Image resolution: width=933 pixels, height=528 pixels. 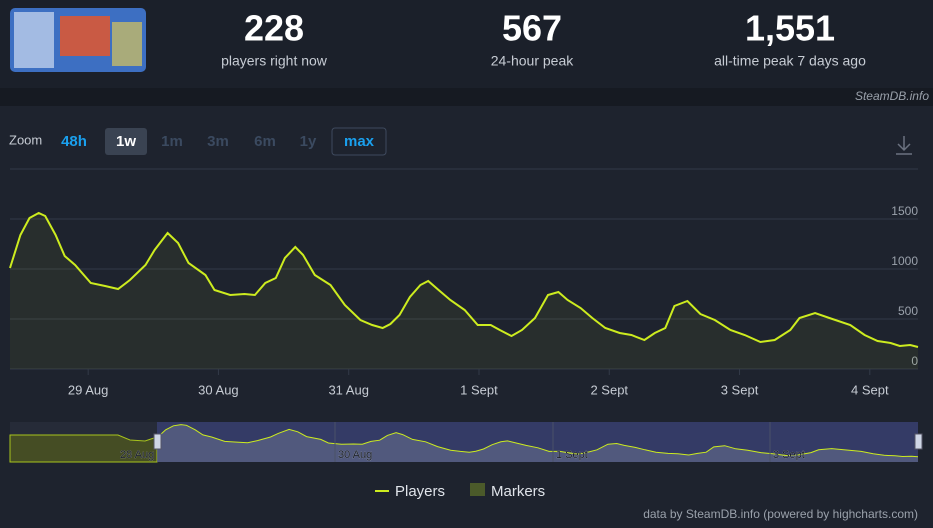 What do you see at coordinates (518, 491) in the screenshot?
I see `legend-item: Markers` at bounding box center [518, 491].